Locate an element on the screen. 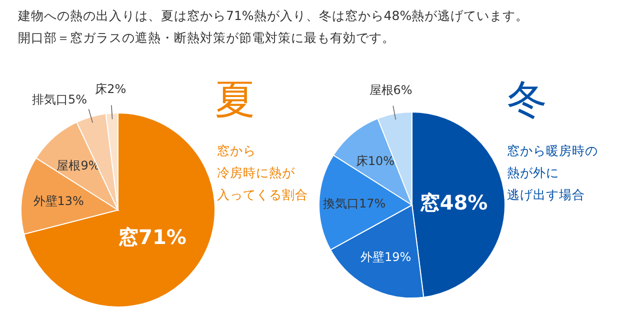  chart-title: 夏 is located at coordinates (235, 100).